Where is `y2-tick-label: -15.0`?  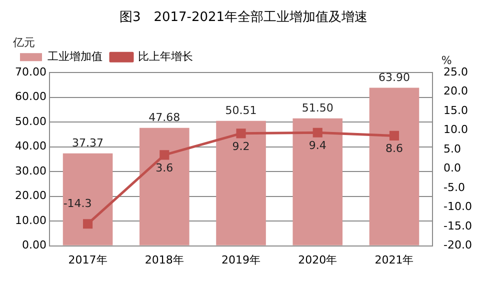 y2-tick-label: -15.0 is located at coordinates (458, 225).